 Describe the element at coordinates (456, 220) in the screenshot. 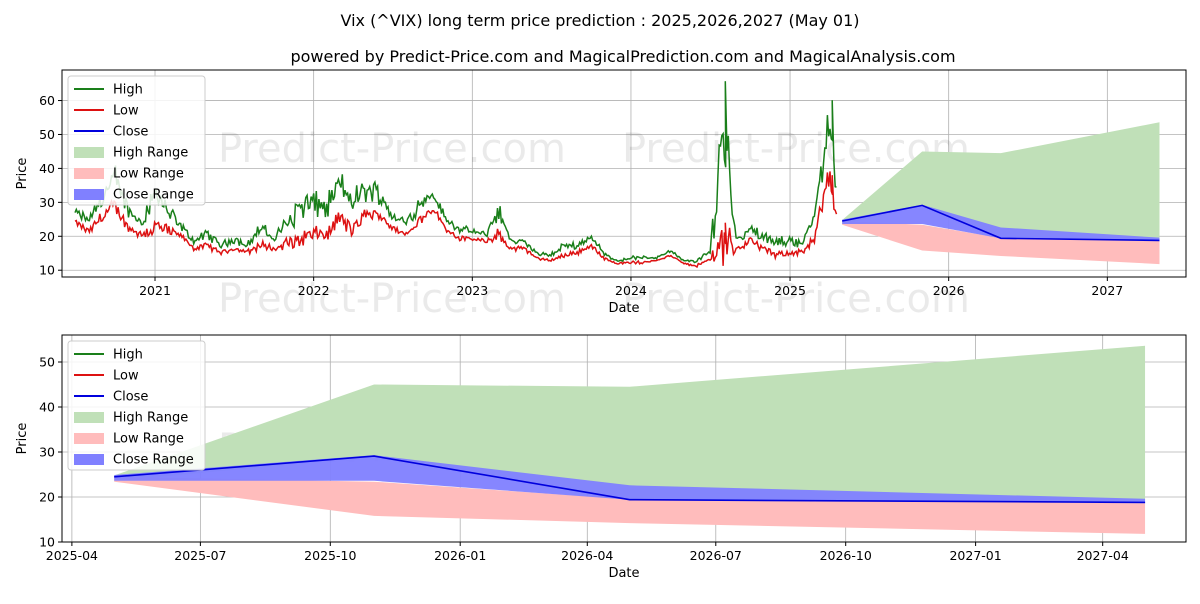

I see `low-series-line` at that location.